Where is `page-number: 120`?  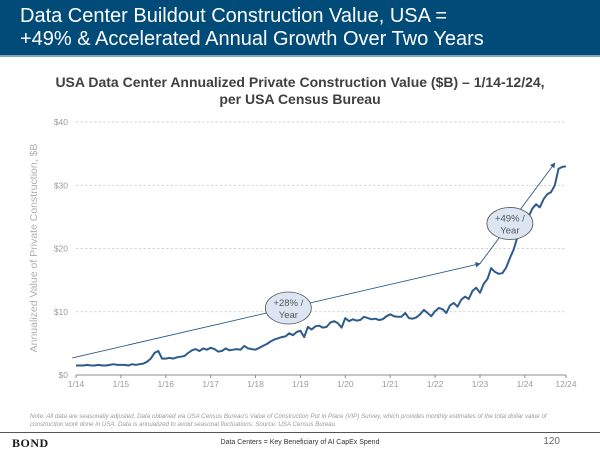 page-number: 120 is located at coordinates (551, 441).